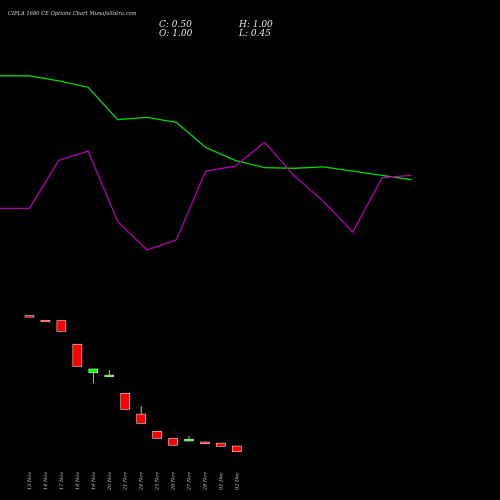  I want to click on x-tick-label: 25 Nov, so click(158, 481).